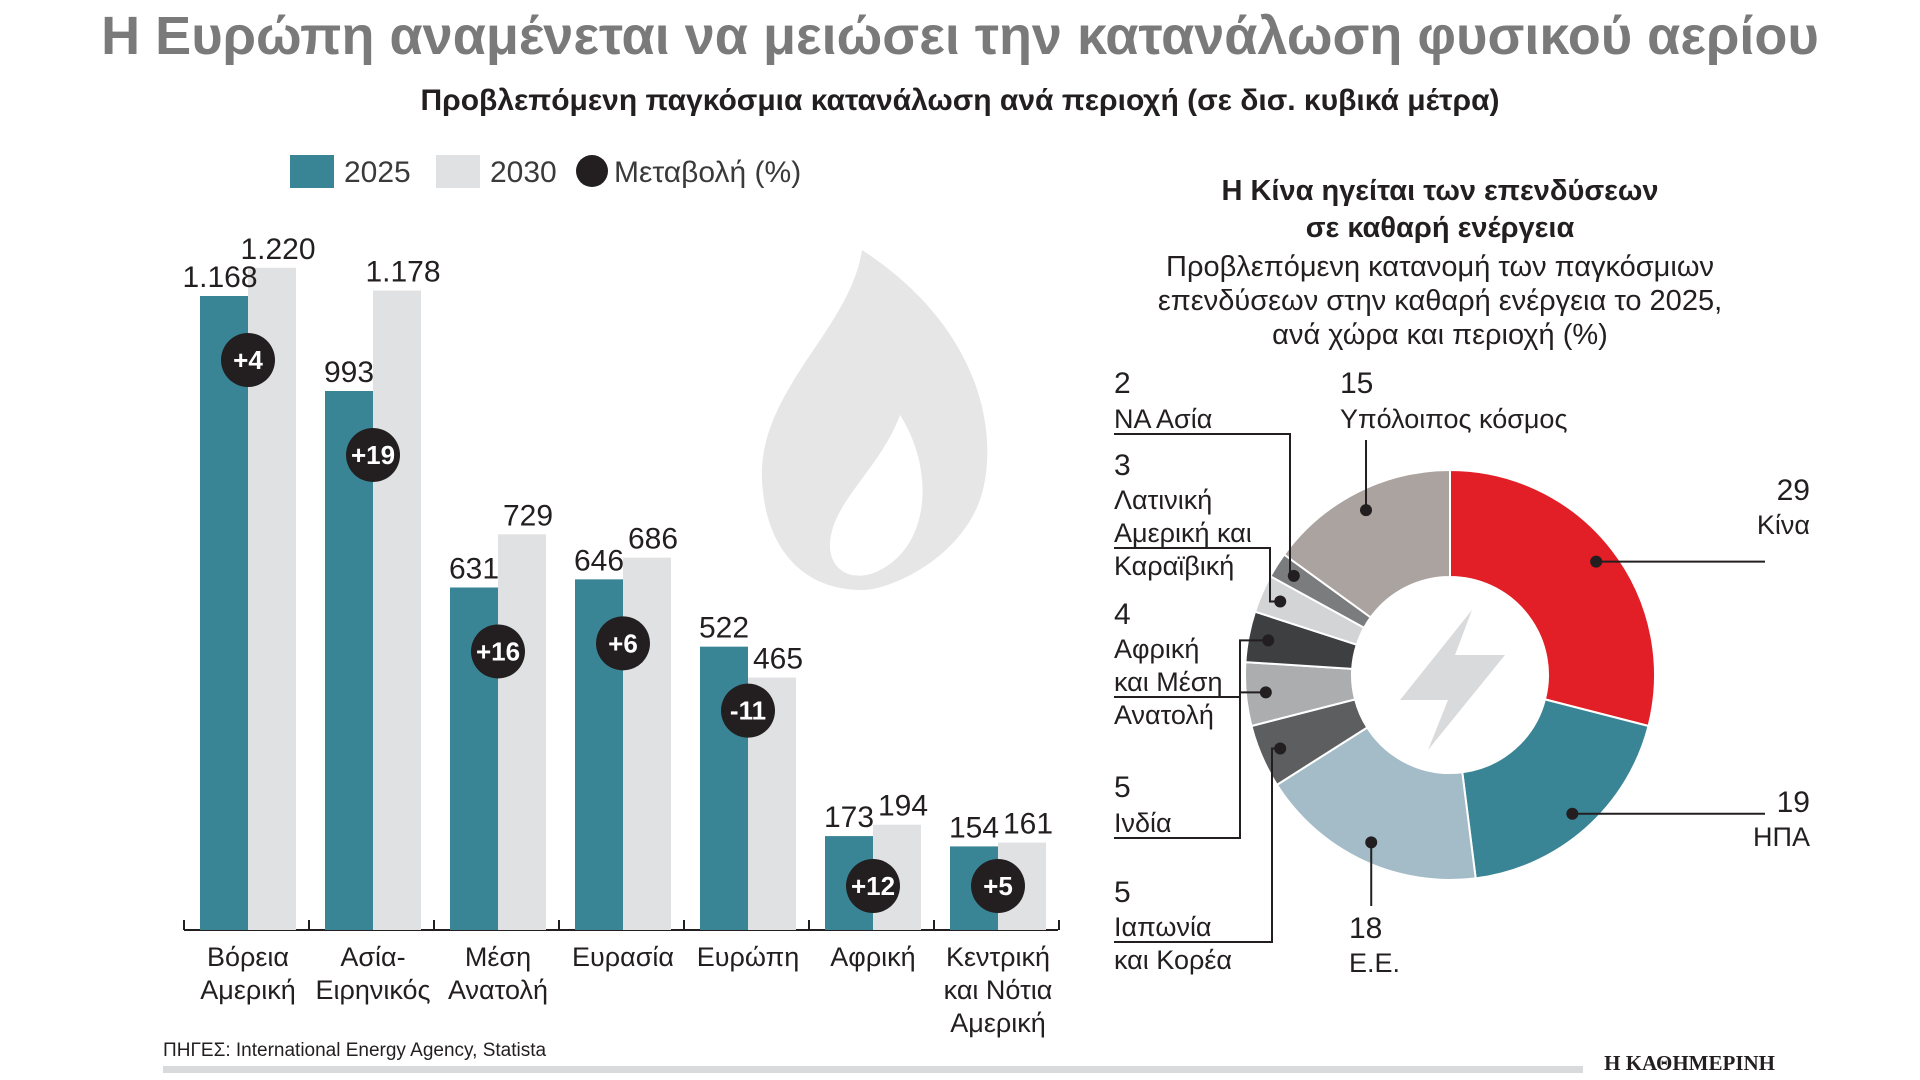 The image size is (1920, 1080). What do you see at coordinates (748, 957) in the screenshot?
I see `category-label: Ευρώπη` at bounding box center [748, 957].